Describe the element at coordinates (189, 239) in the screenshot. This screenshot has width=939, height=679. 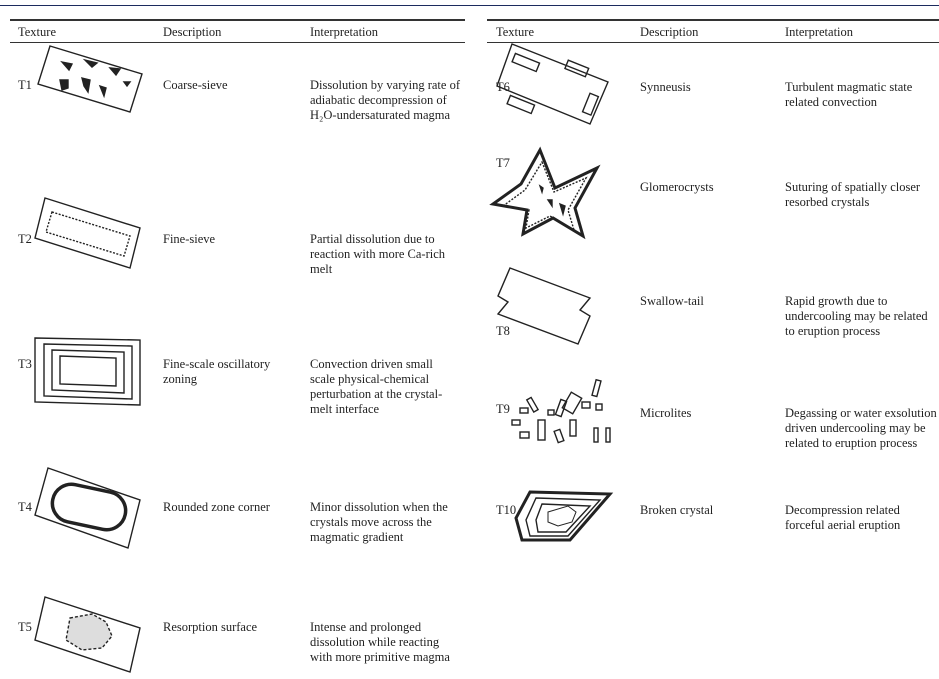
I see `description: Fine-sieve` at that location.